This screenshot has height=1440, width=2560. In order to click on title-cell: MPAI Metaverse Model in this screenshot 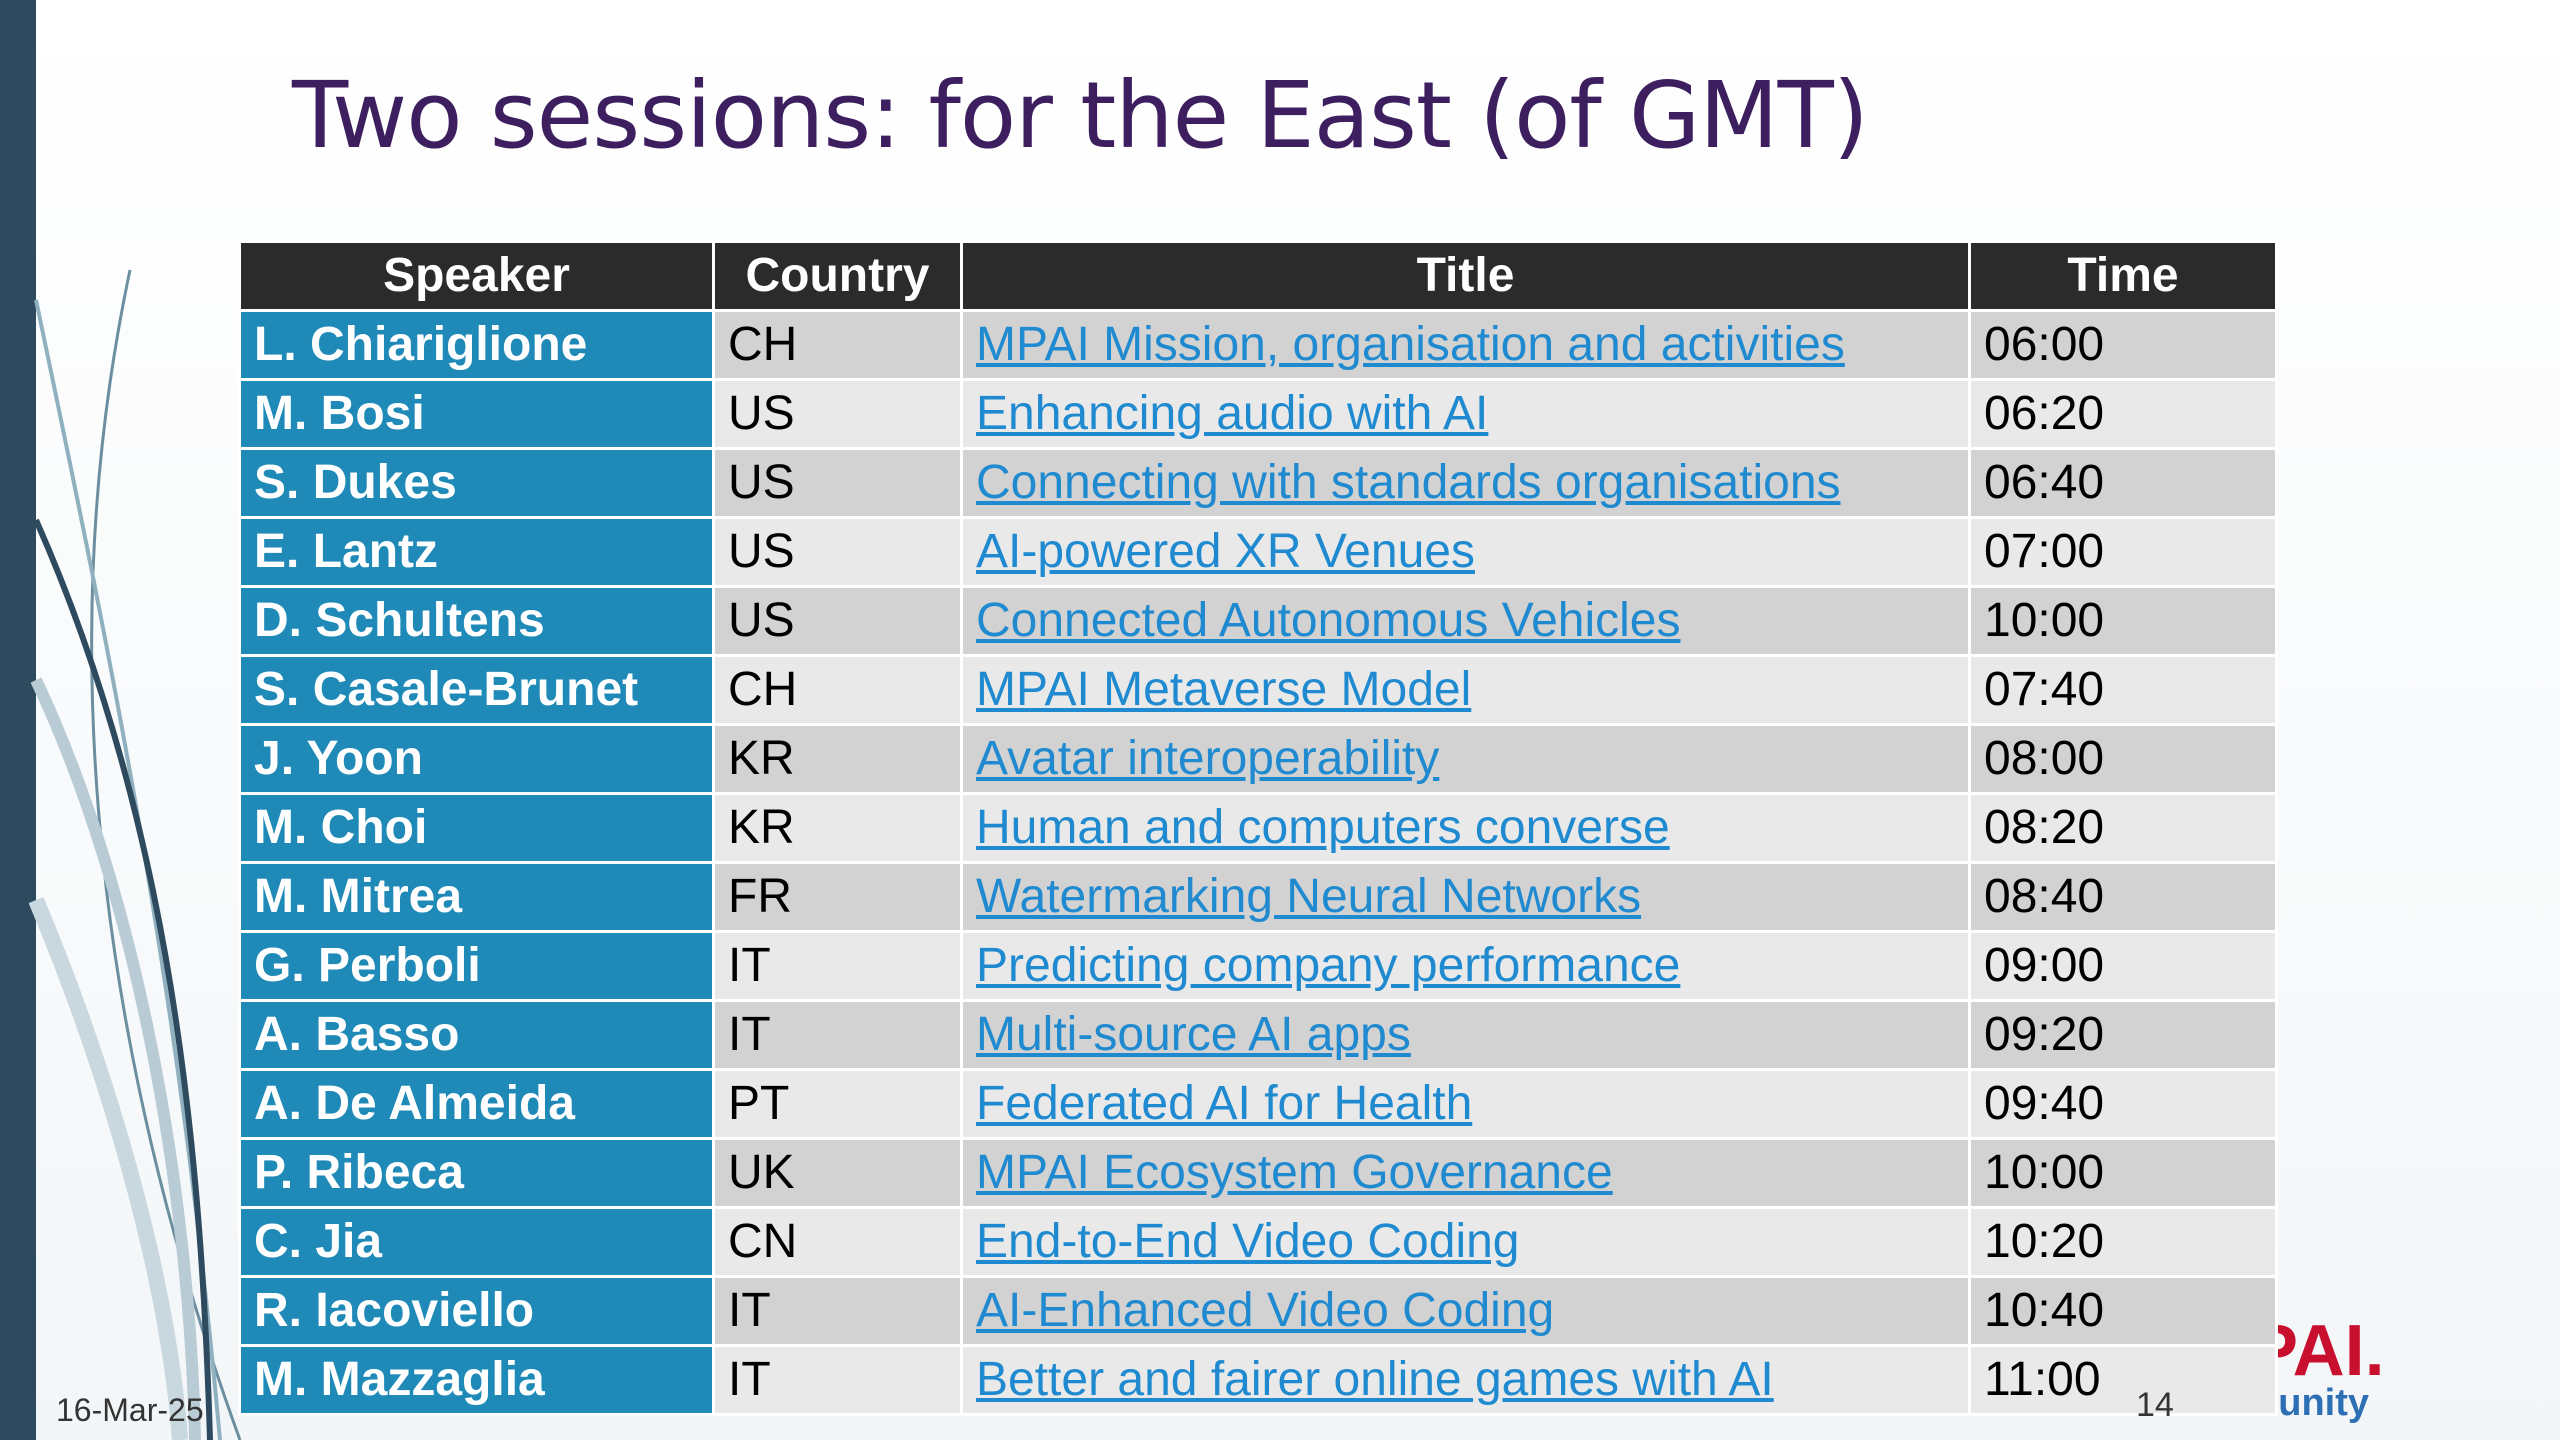, I will do `click(1465, 690)`.